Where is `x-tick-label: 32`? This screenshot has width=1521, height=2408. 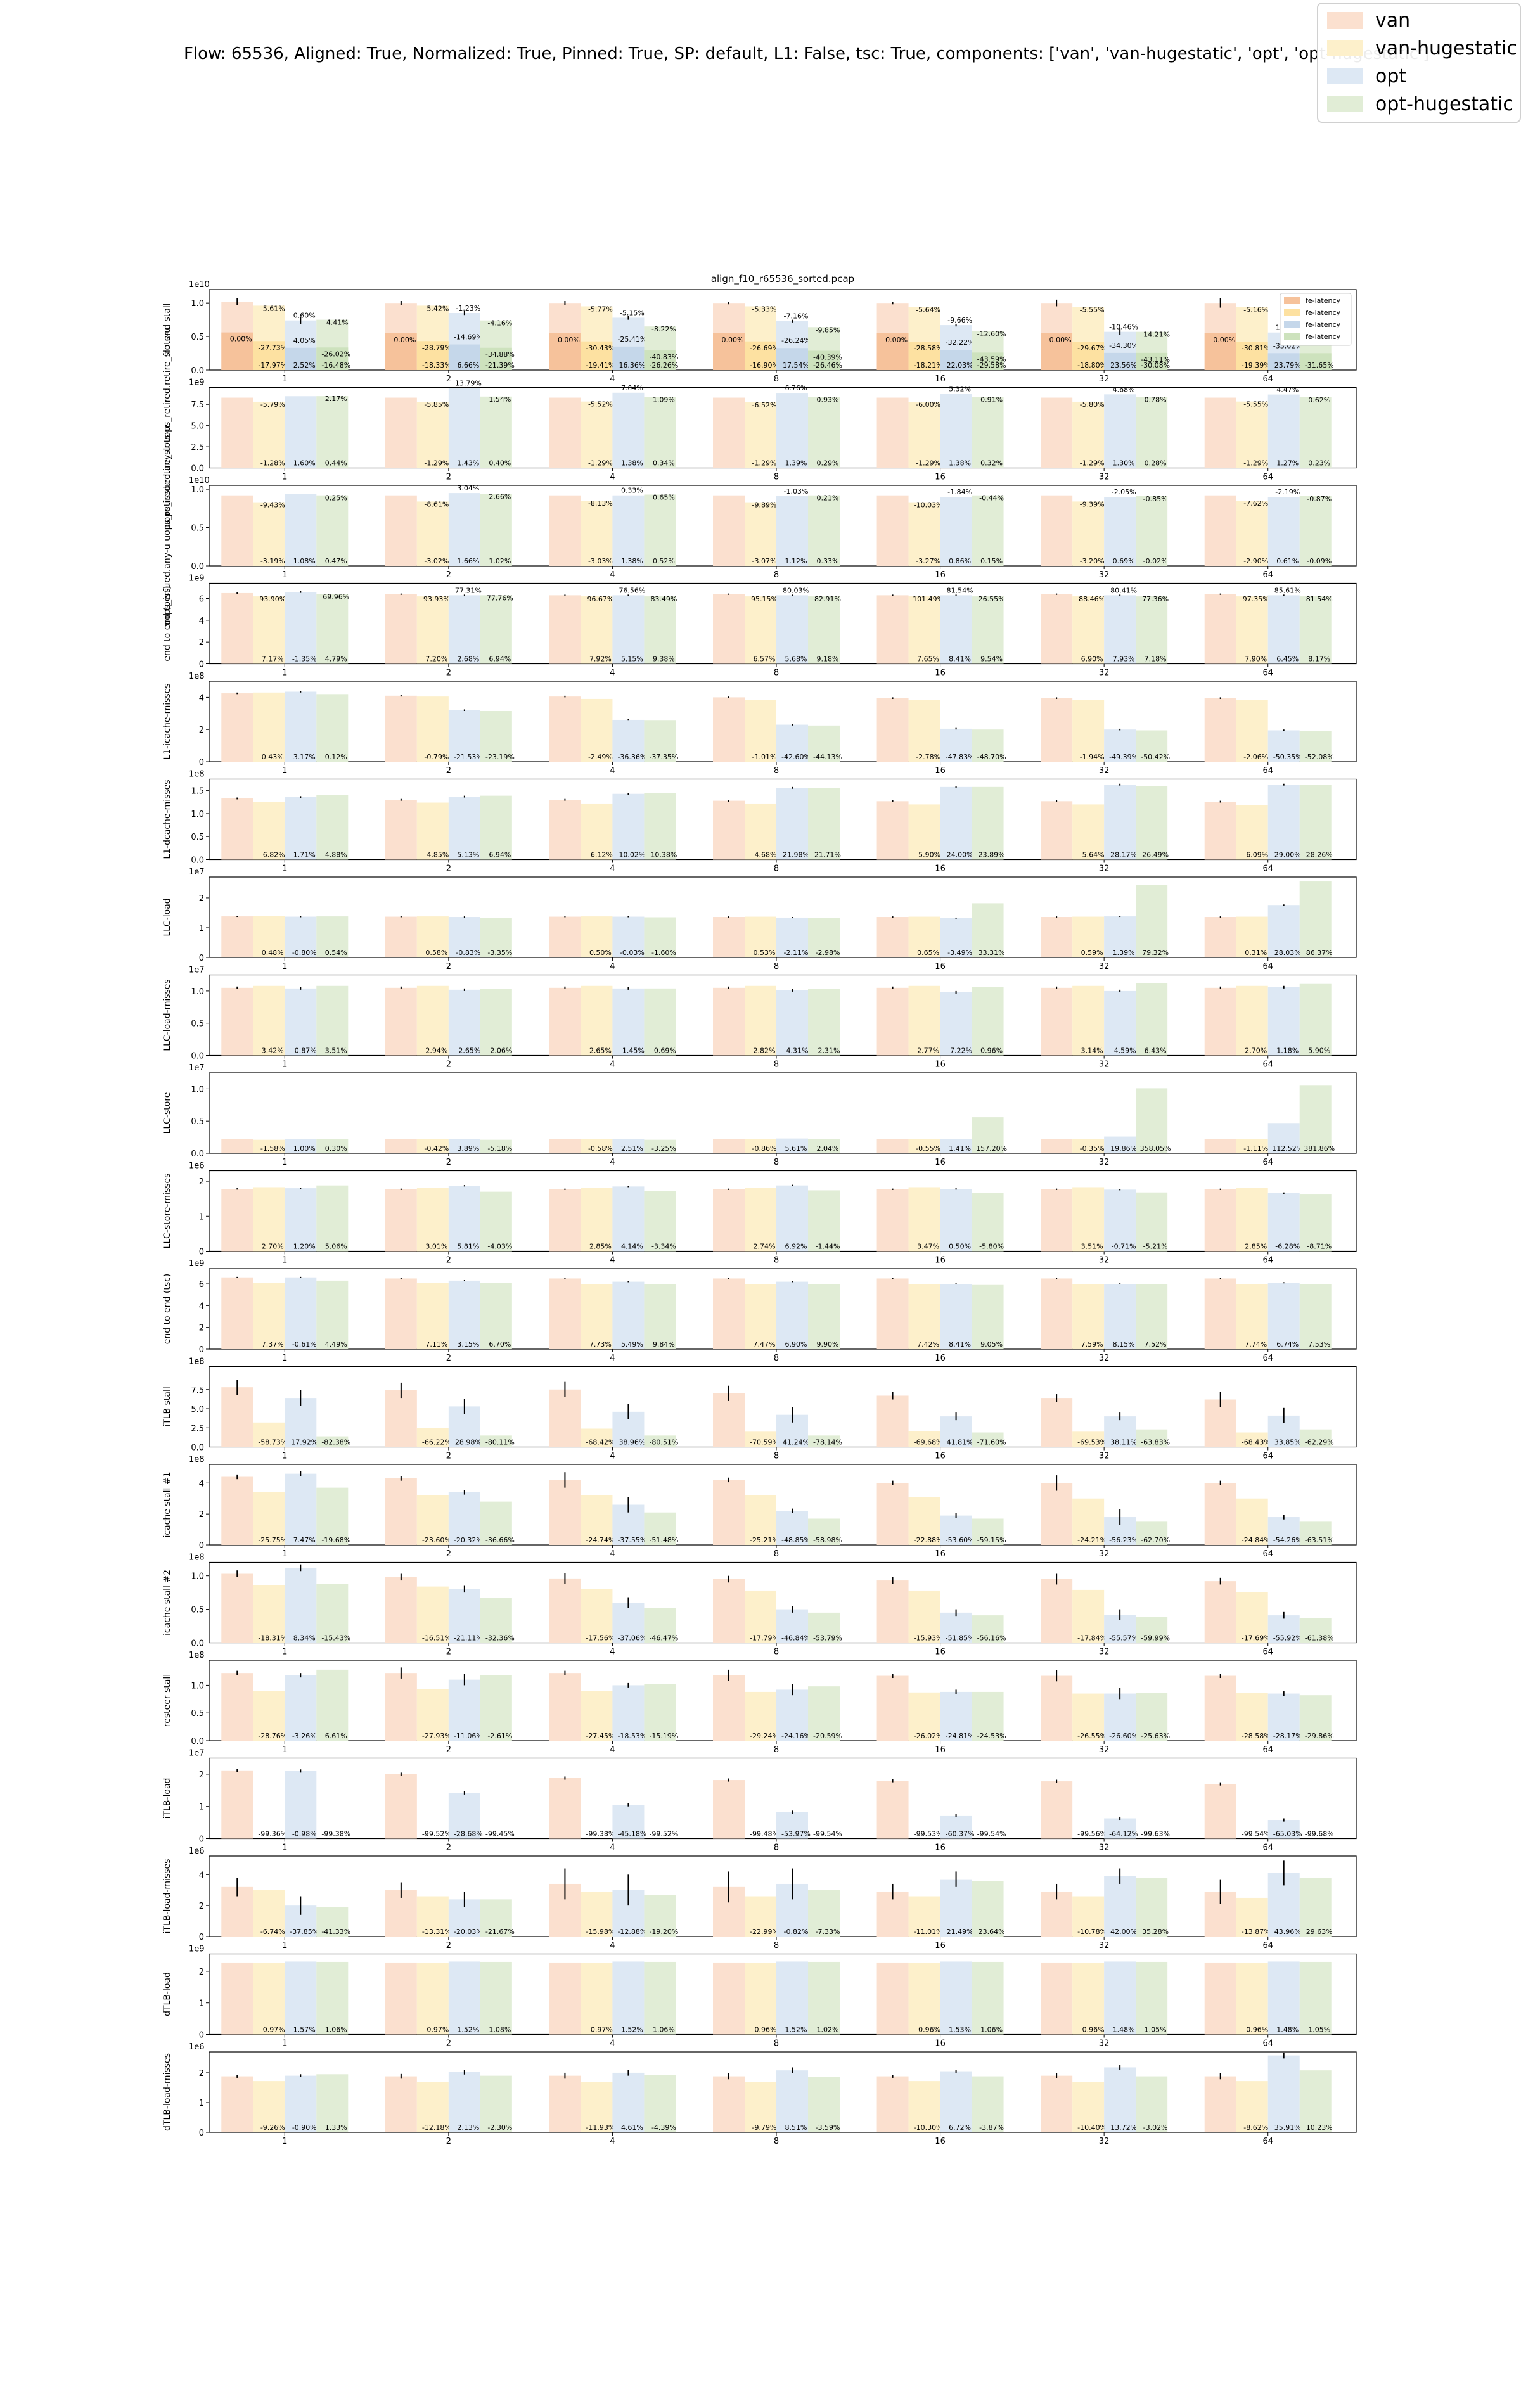
x-tick-label: 32 is located at coordinates (1105, 2141).